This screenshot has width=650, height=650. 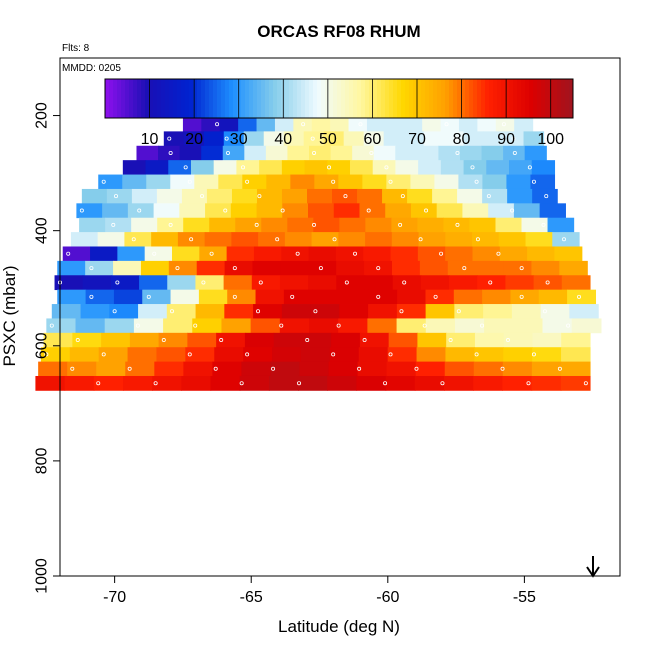 What do you see at coordinates (251, 597) in the screenshot?
I see `x-tick-label: -65` at bounding box center [251, 597].